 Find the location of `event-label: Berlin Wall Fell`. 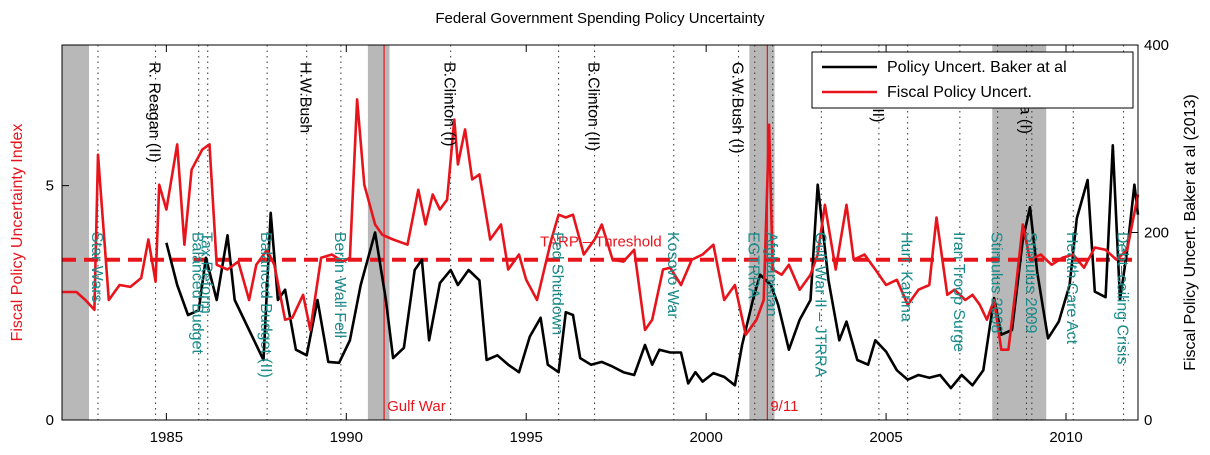

event-label: Berlin Wall Fell is located at coordinates (339, 285).